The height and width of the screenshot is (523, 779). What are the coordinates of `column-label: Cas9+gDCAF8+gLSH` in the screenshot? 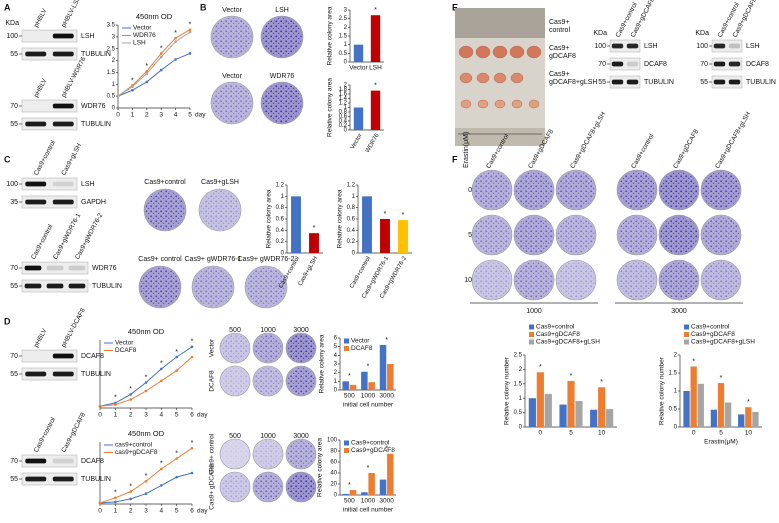 It's located at (588, 140).